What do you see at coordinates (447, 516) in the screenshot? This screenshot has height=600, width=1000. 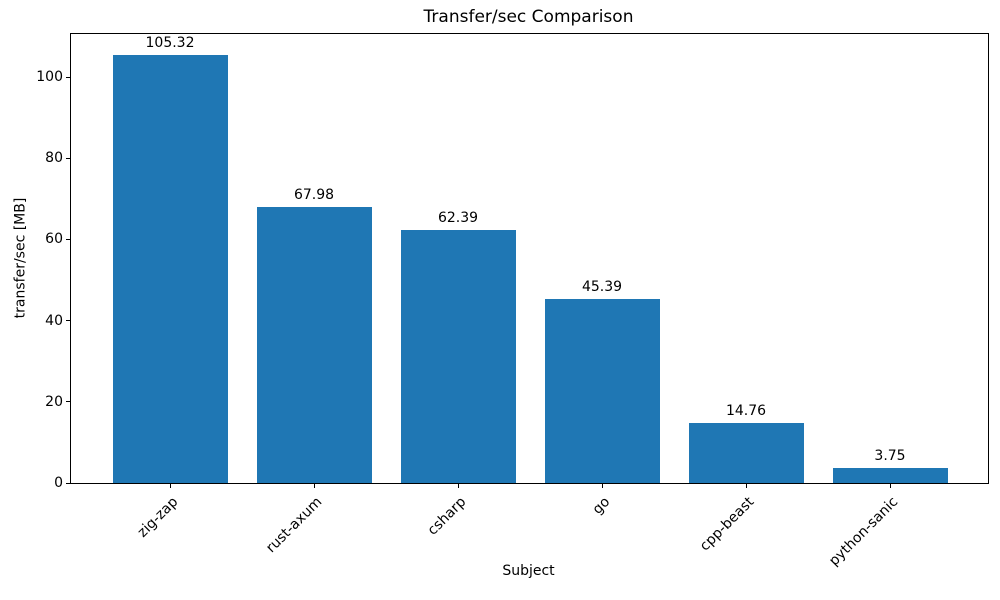 I see `x-tick-label: csharp` at bounding box center [447, 516].